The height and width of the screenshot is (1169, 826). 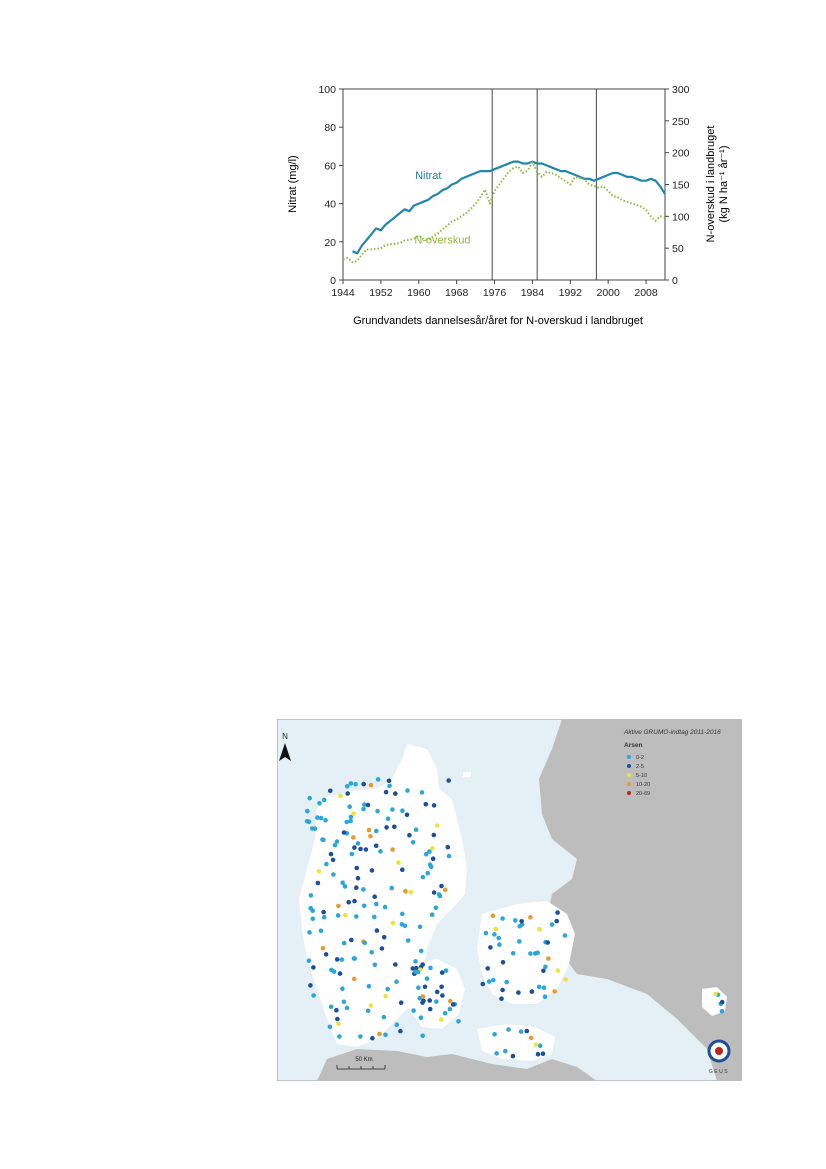 What do you see at coordinates (333, 281) in the screenshot?
I see `y-left-tick-label: 0` at bounding box center [333, 281].